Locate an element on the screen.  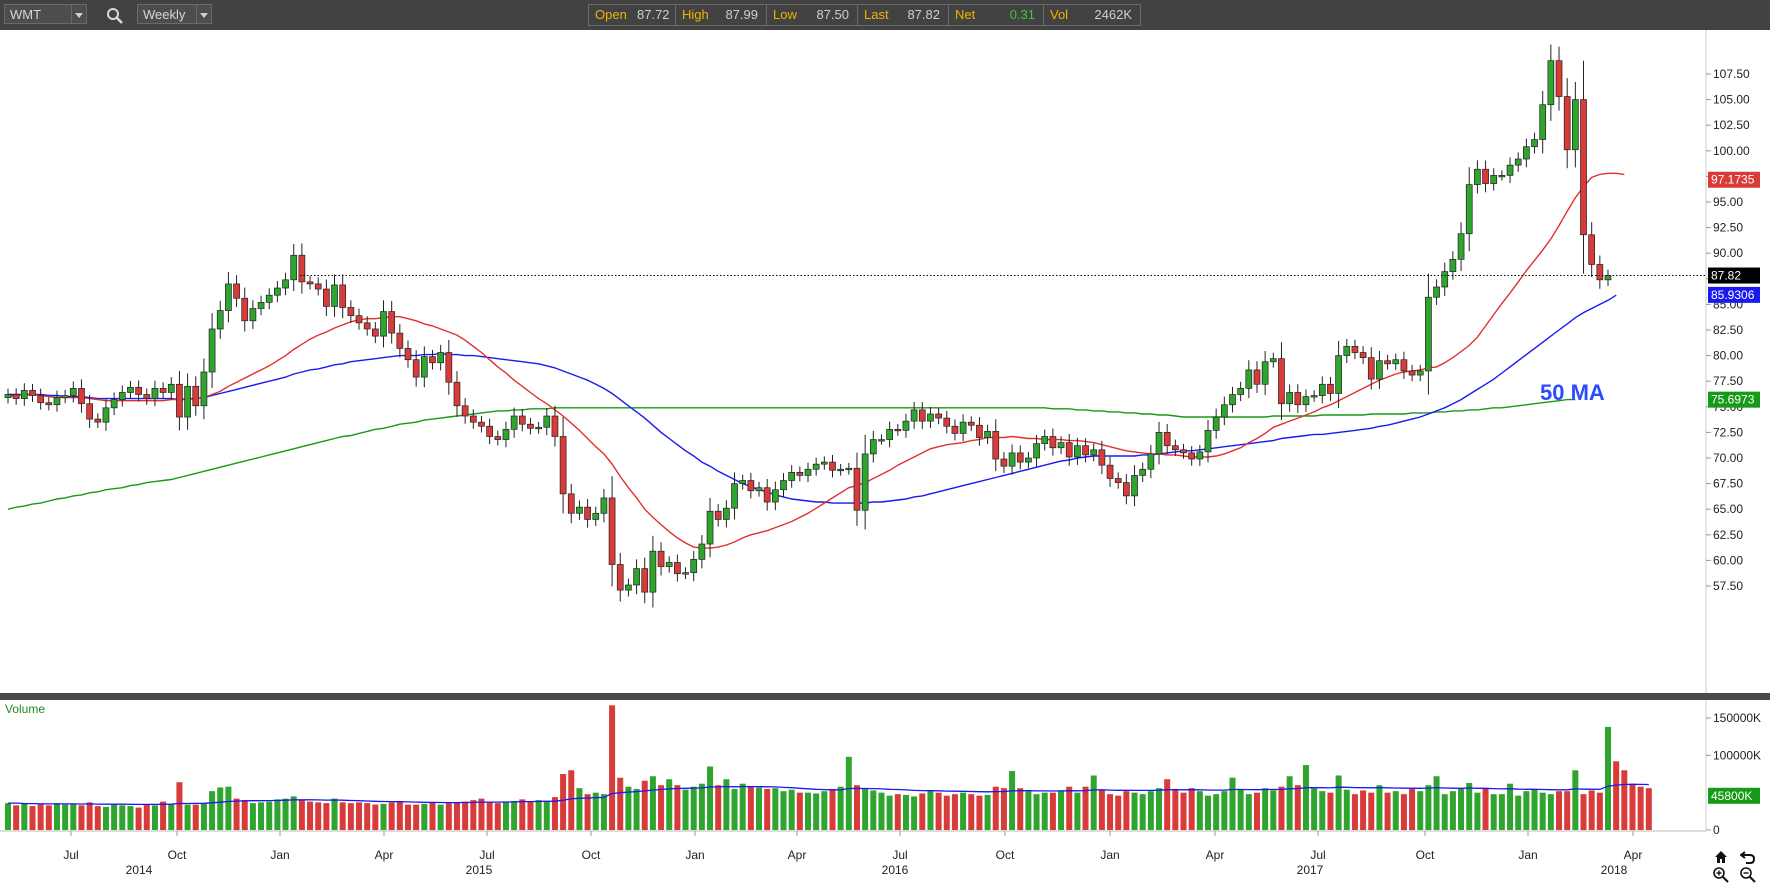
interval-dropdown-icon is located at coordinates (203, 14).